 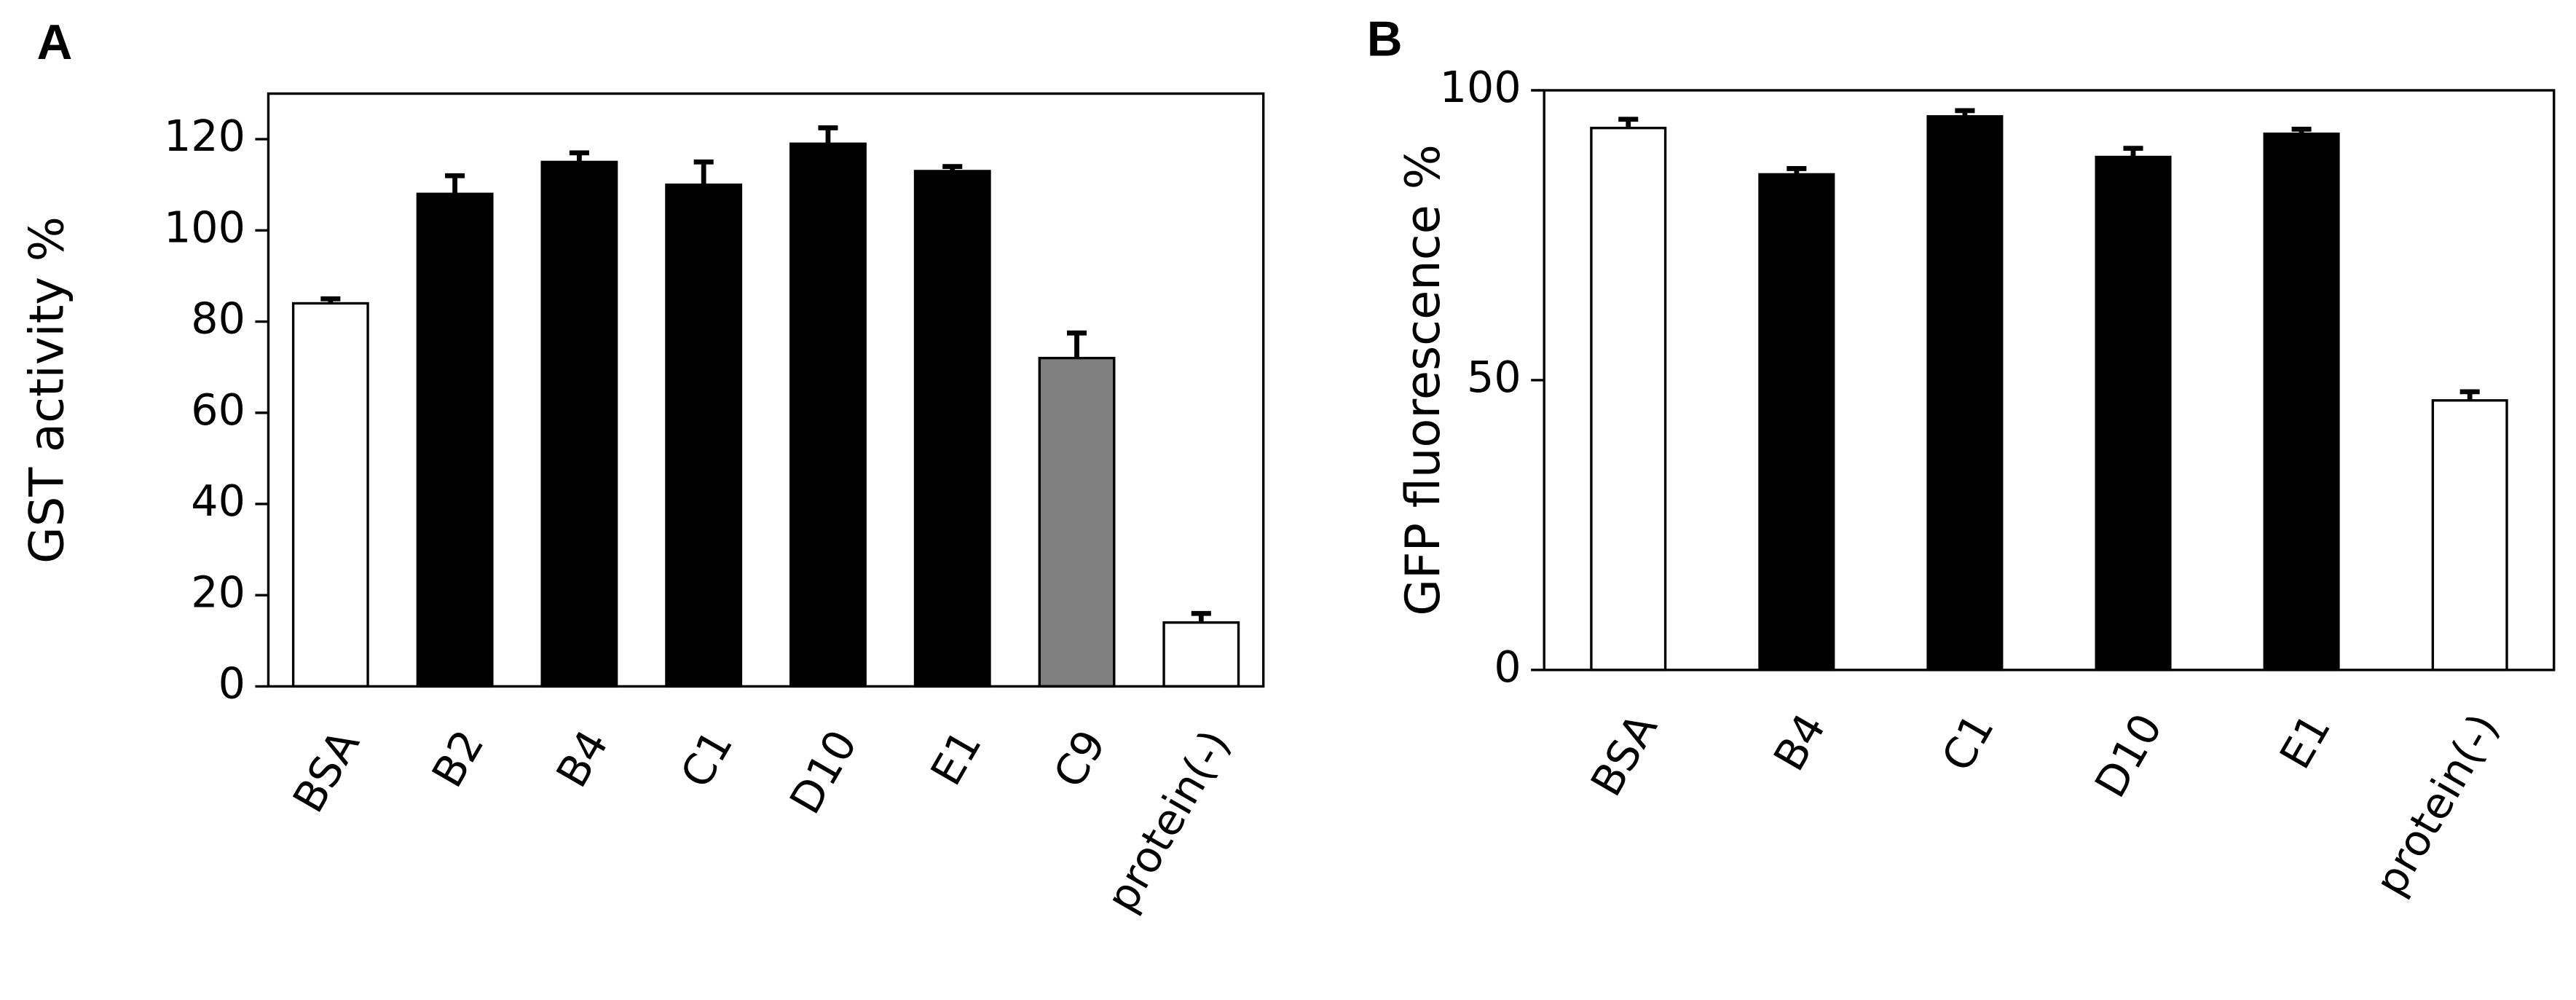 I want to click on x-tick-label: C9, so click(x=1080, y=759).